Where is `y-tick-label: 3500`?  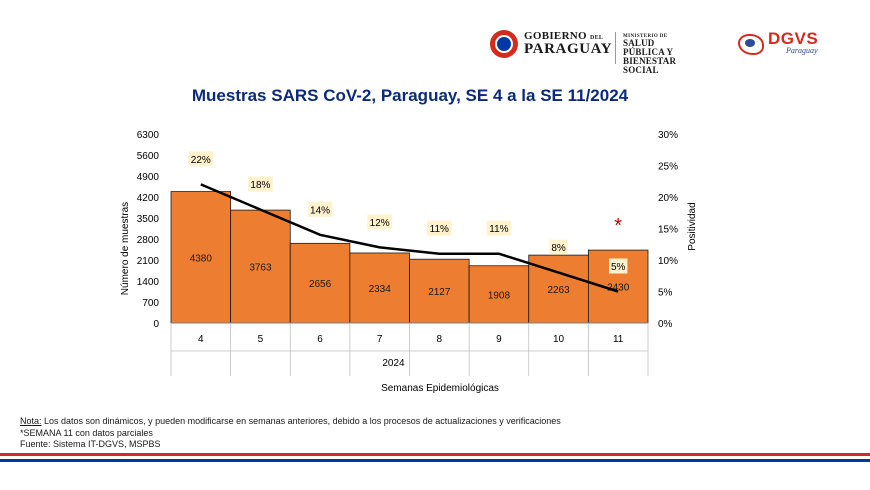 y-tick-label: 3500 is located at coordinates (148, 219).